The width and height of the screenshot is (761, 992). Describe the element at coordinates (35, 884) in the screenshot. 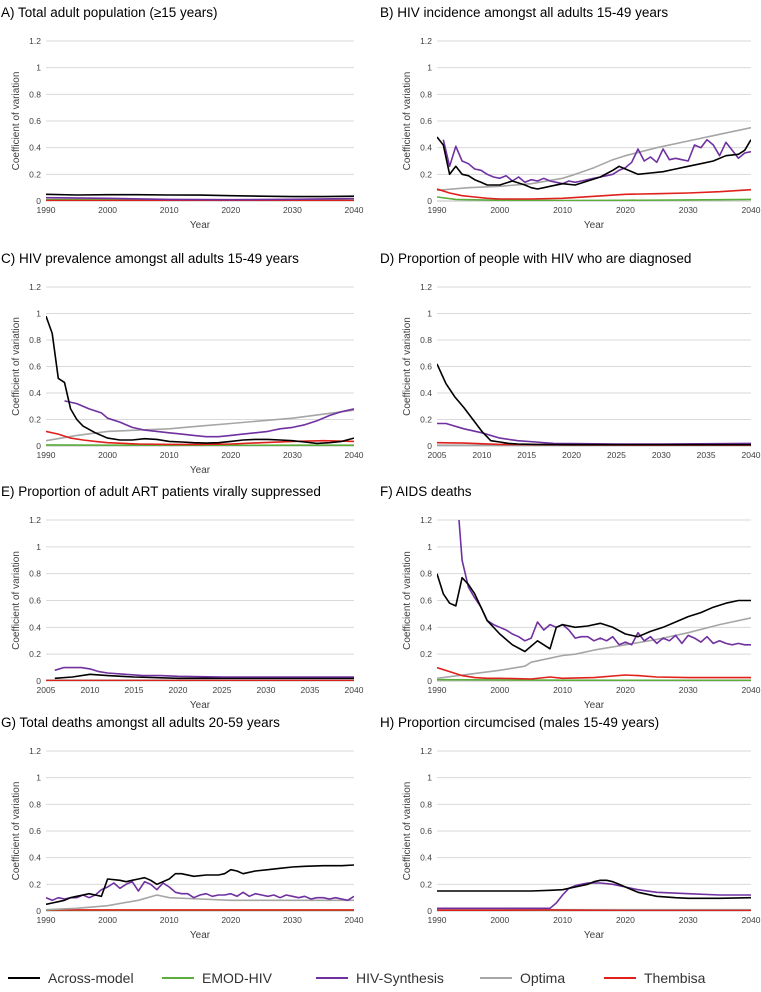

I see `panel-g-ytick-label: 0.2` at that location.